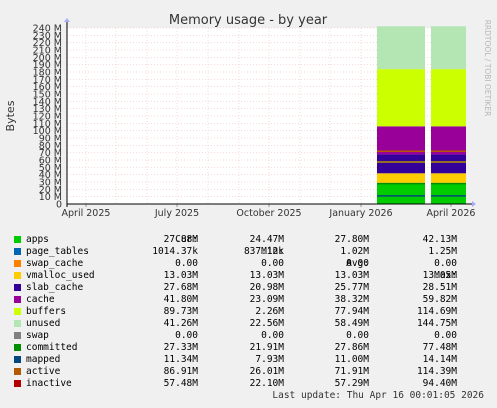 This screenshot has width=497, height=408. Describe the element at coordinates (59, 205) in the screenshot. I see `y-tick-label: 0` at that location.